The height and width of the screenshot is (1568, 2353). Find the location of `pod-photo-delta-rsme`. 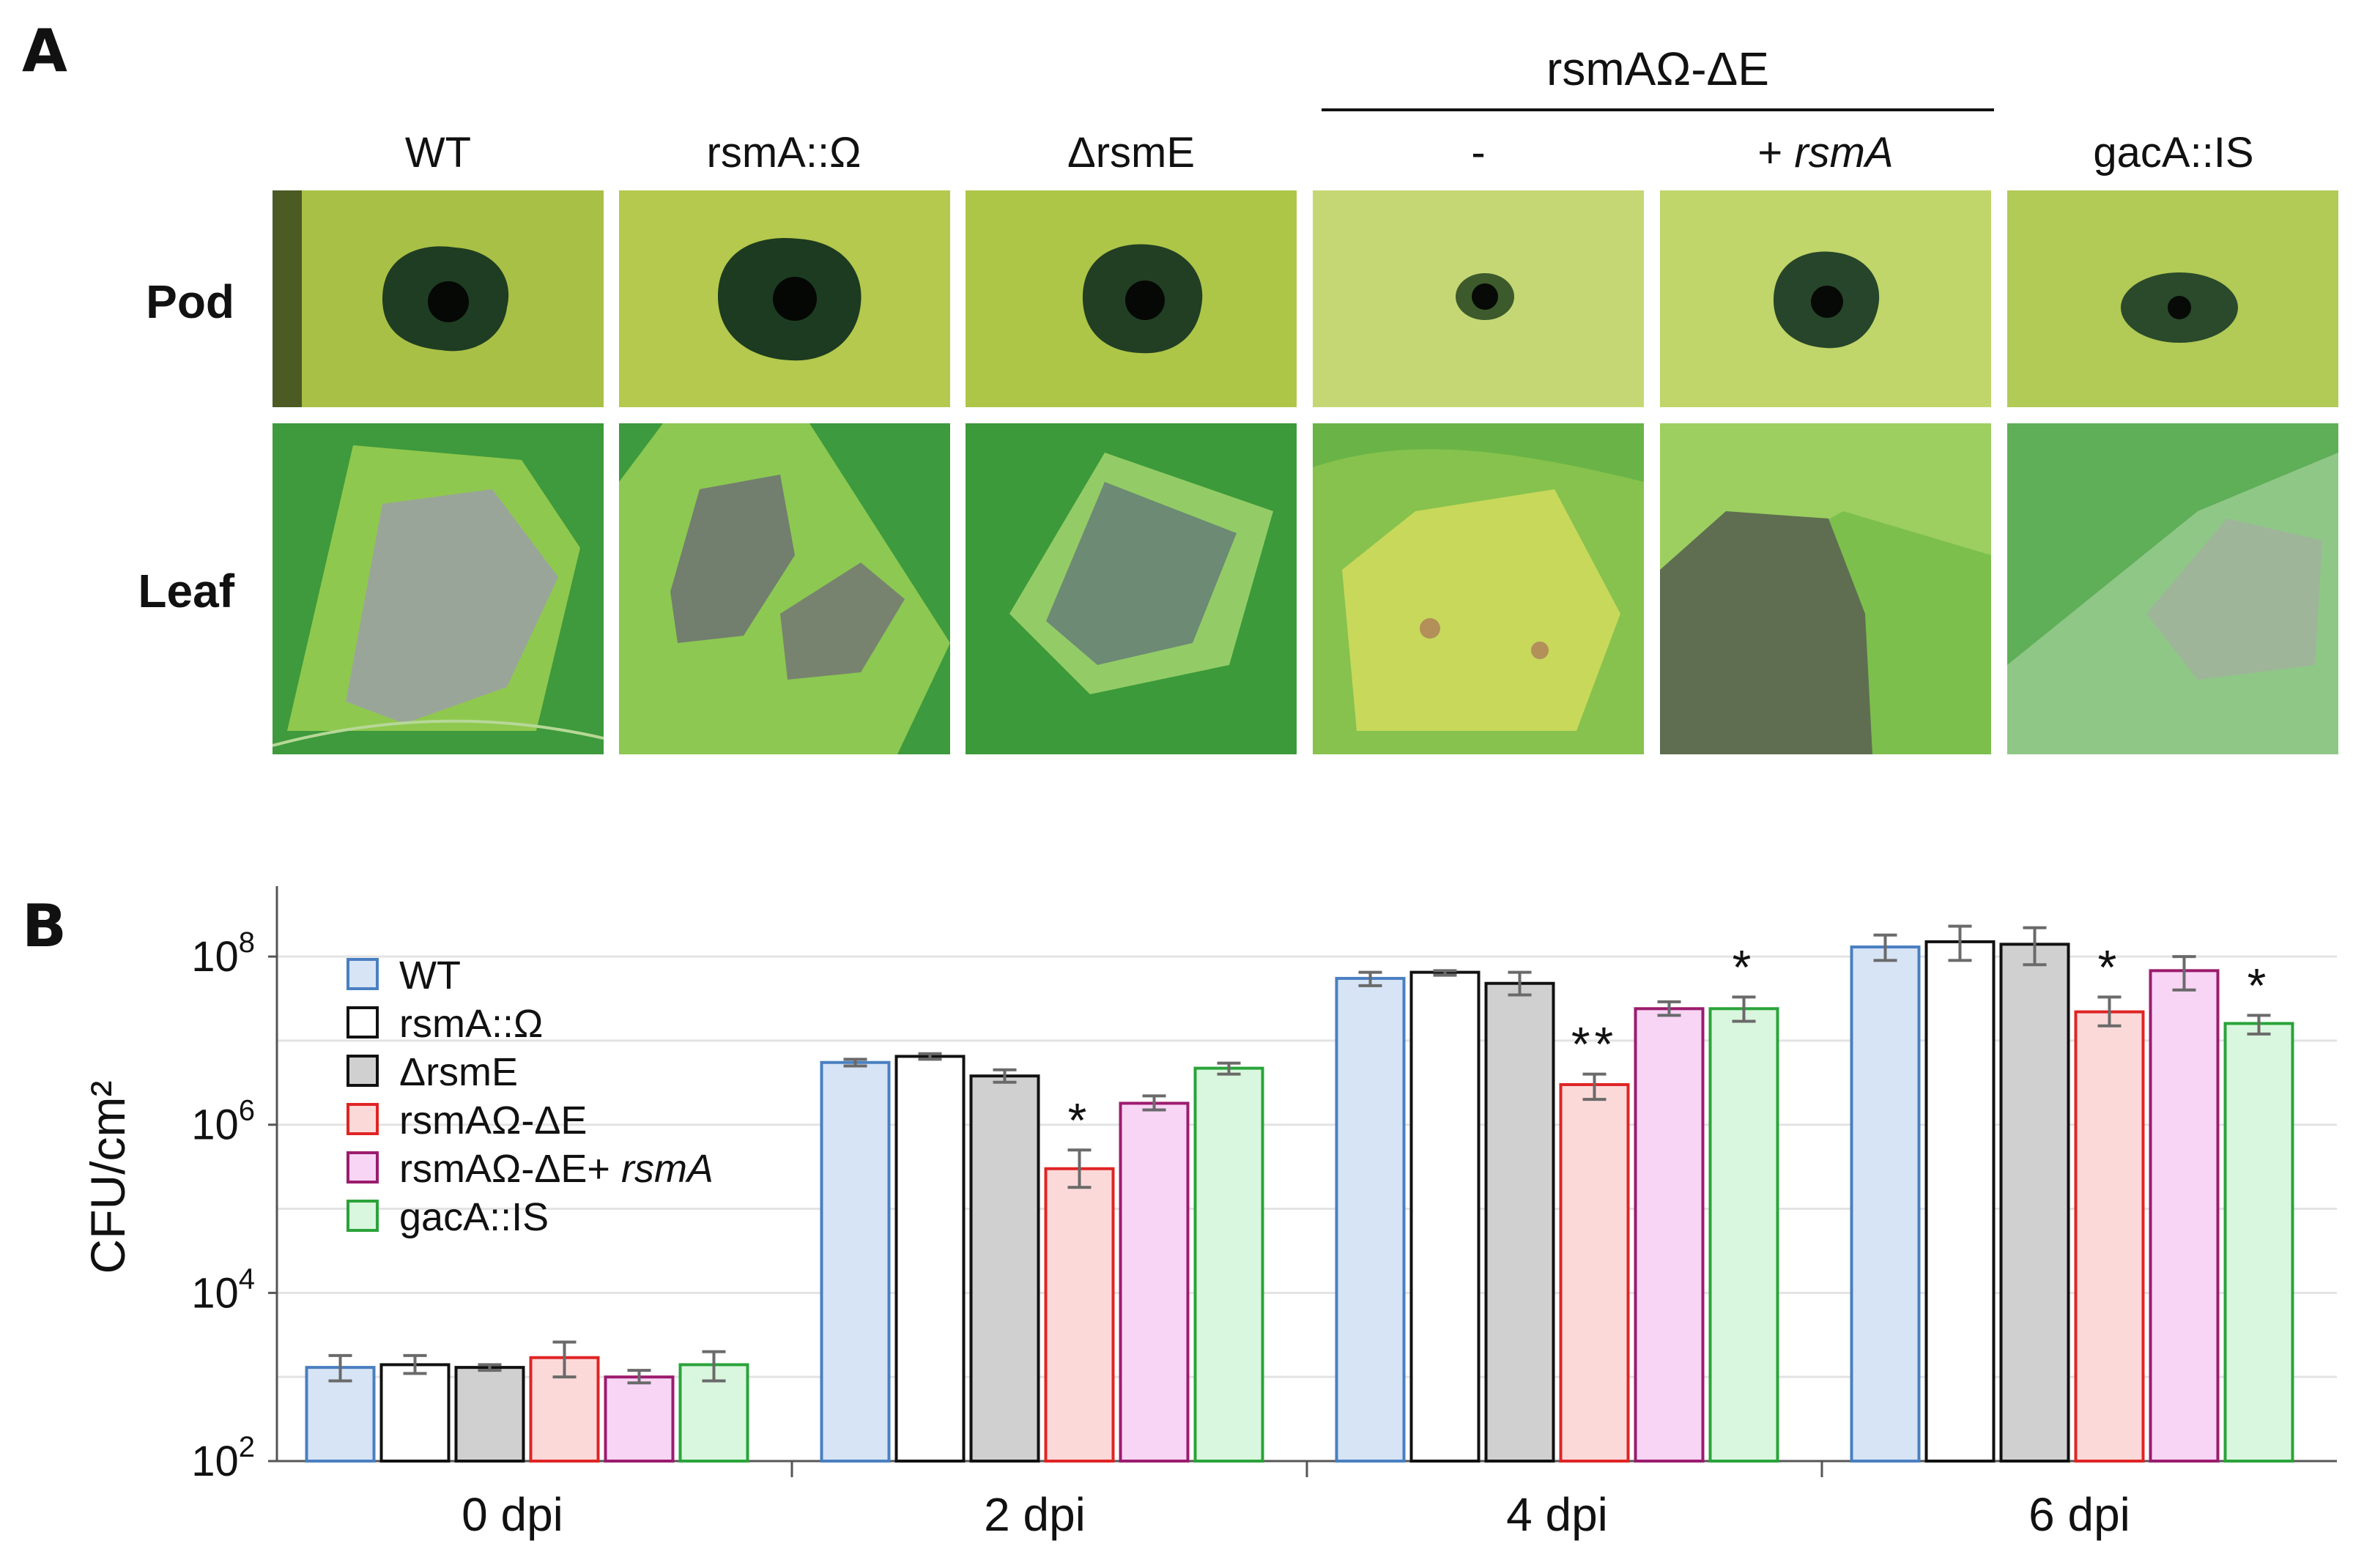

pod-photo-delta-rsme is located at coordinates (1131, 298).